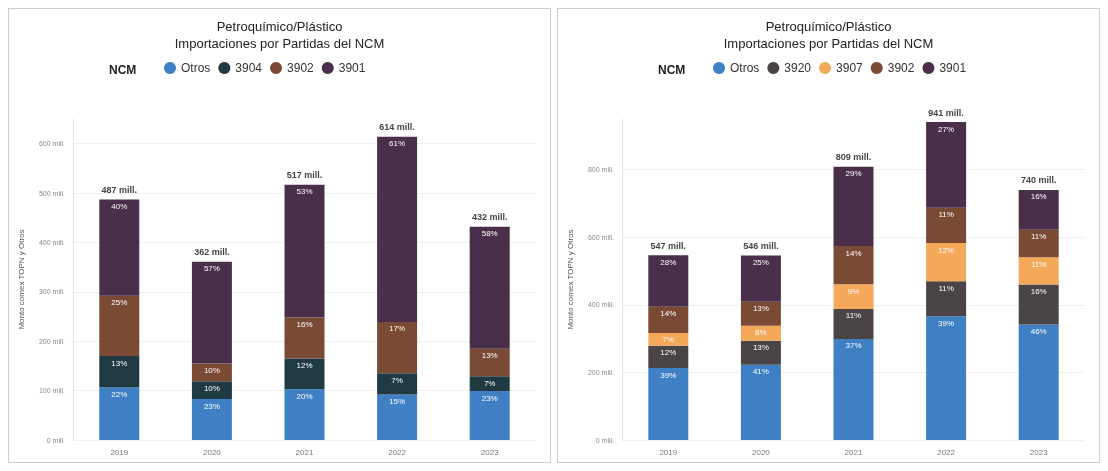  What do you see at coordinates (761, 246) in the screenshot?
I see `total-label: 546 mill.` at bounding box center [761, 246].